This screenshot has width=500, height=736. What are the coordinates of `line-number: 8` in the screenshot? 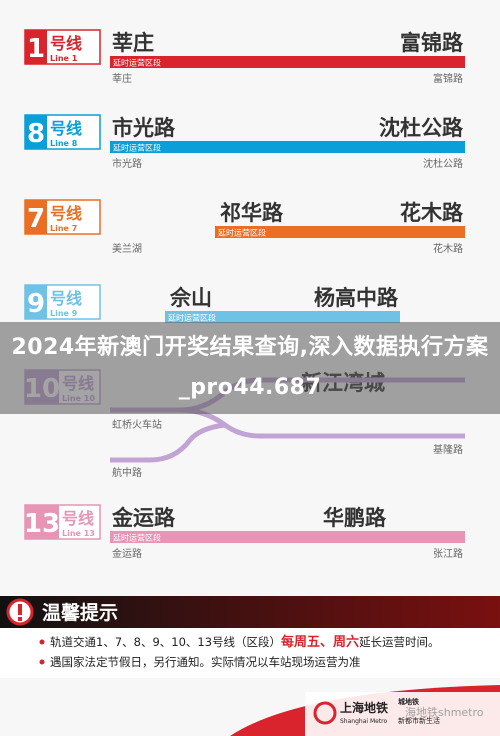 It's located at (36, 134).